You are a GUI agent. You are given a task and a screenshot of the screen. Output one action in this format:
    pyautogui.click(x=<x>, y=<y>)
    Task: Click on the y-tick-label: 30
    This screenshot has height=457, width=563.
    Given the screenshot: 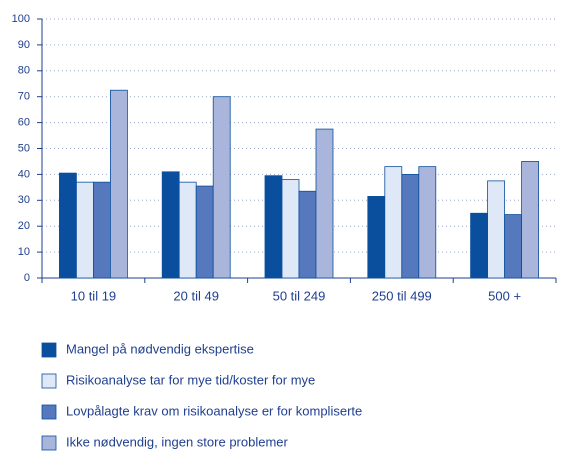 What is the action you would take?
    pyautogui.click(x=24, y=200)
    